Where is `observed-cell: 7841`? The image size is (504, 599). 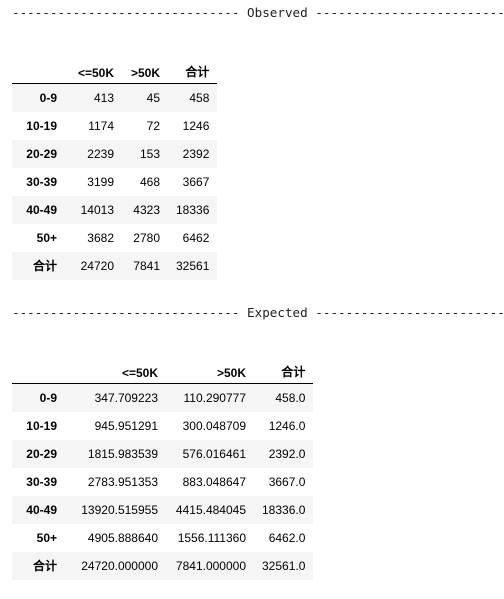 observed-cell: 7841 is located at coordinates (146, 265).